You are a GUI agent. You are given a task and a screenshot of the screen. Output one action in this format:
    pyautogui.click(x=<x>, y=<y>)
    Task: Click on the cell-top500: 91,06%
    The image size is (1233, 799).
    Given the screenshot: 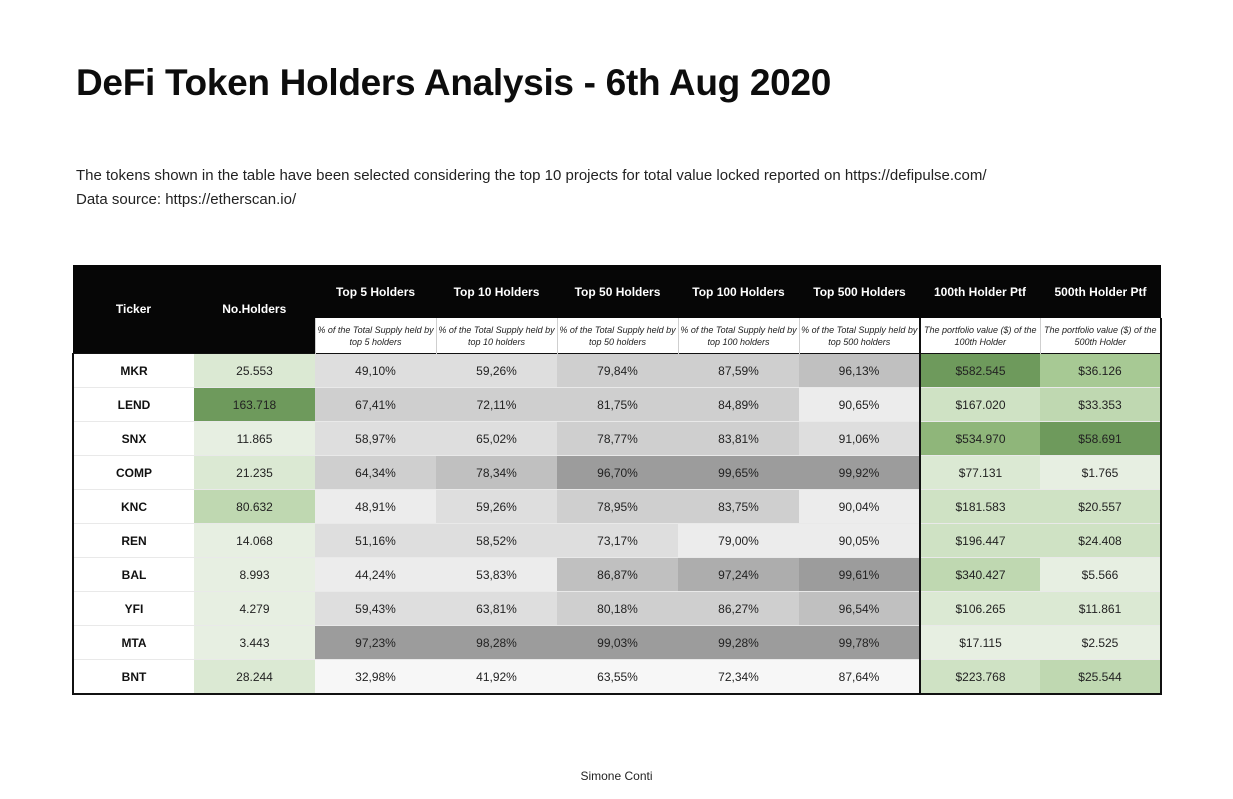 What is the action you would take?
    pyautogui.click(x=859, y=438)
    